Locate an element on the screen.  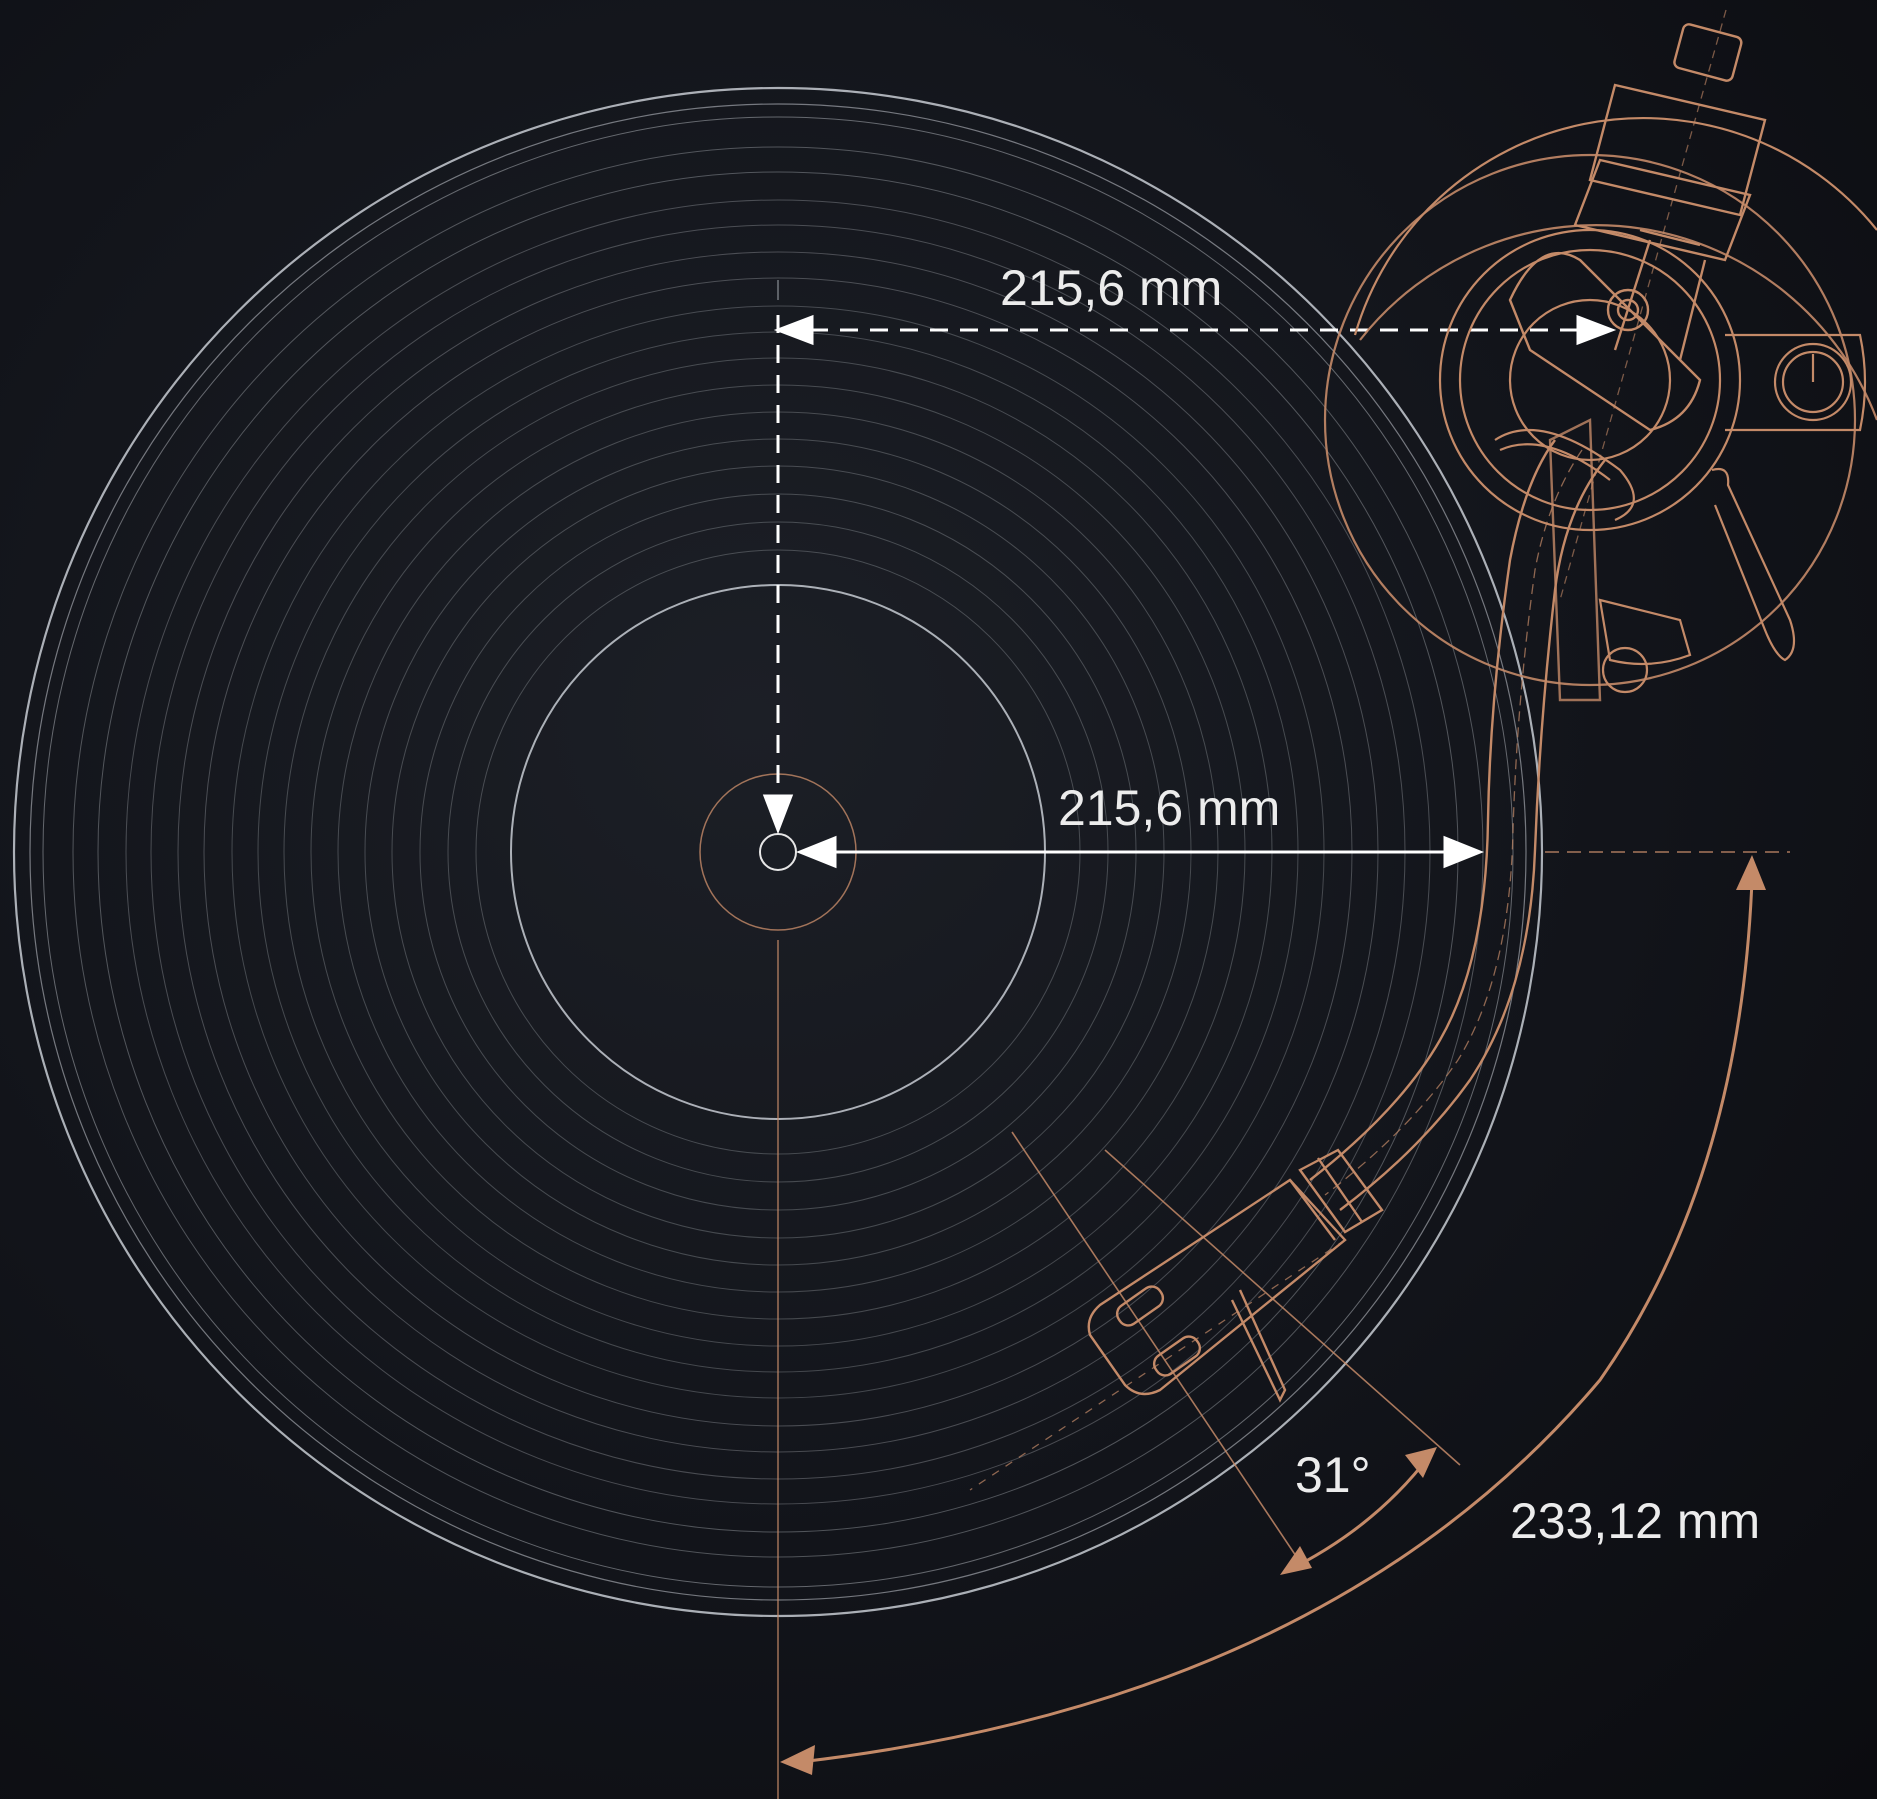
top-distance-dimension is located at coordinates (1189, 574).